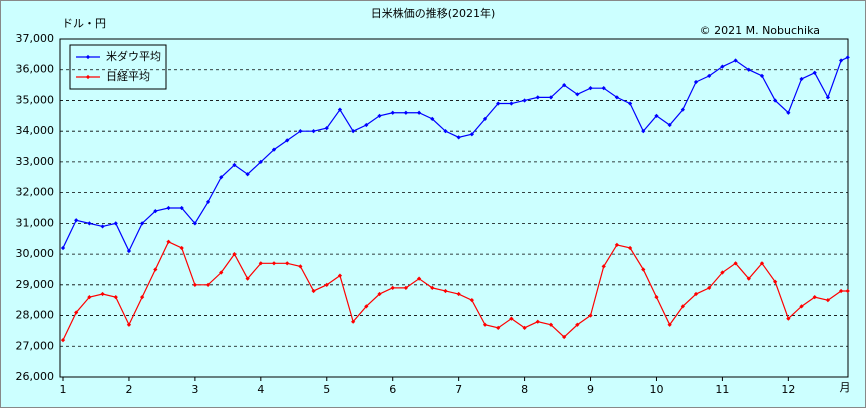  I want to click on x-tick-label: 6, so click(392, 389).